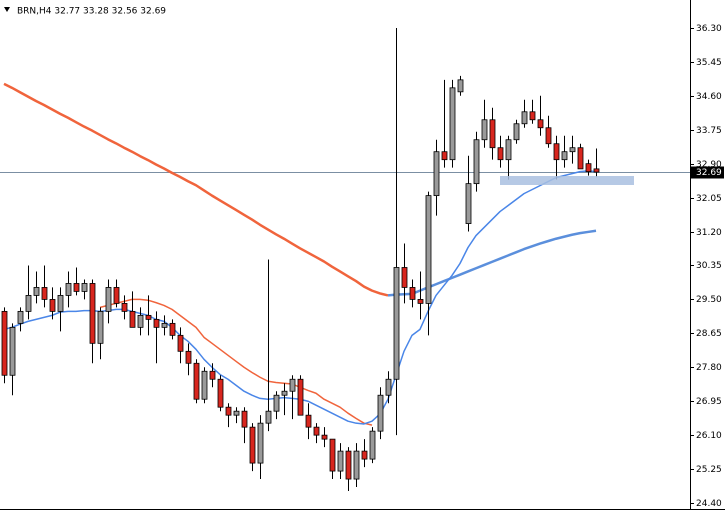  Describe the element at coordinates (709, 436) in the screenshot. I see `y-tick-label: 26.10` at that location.